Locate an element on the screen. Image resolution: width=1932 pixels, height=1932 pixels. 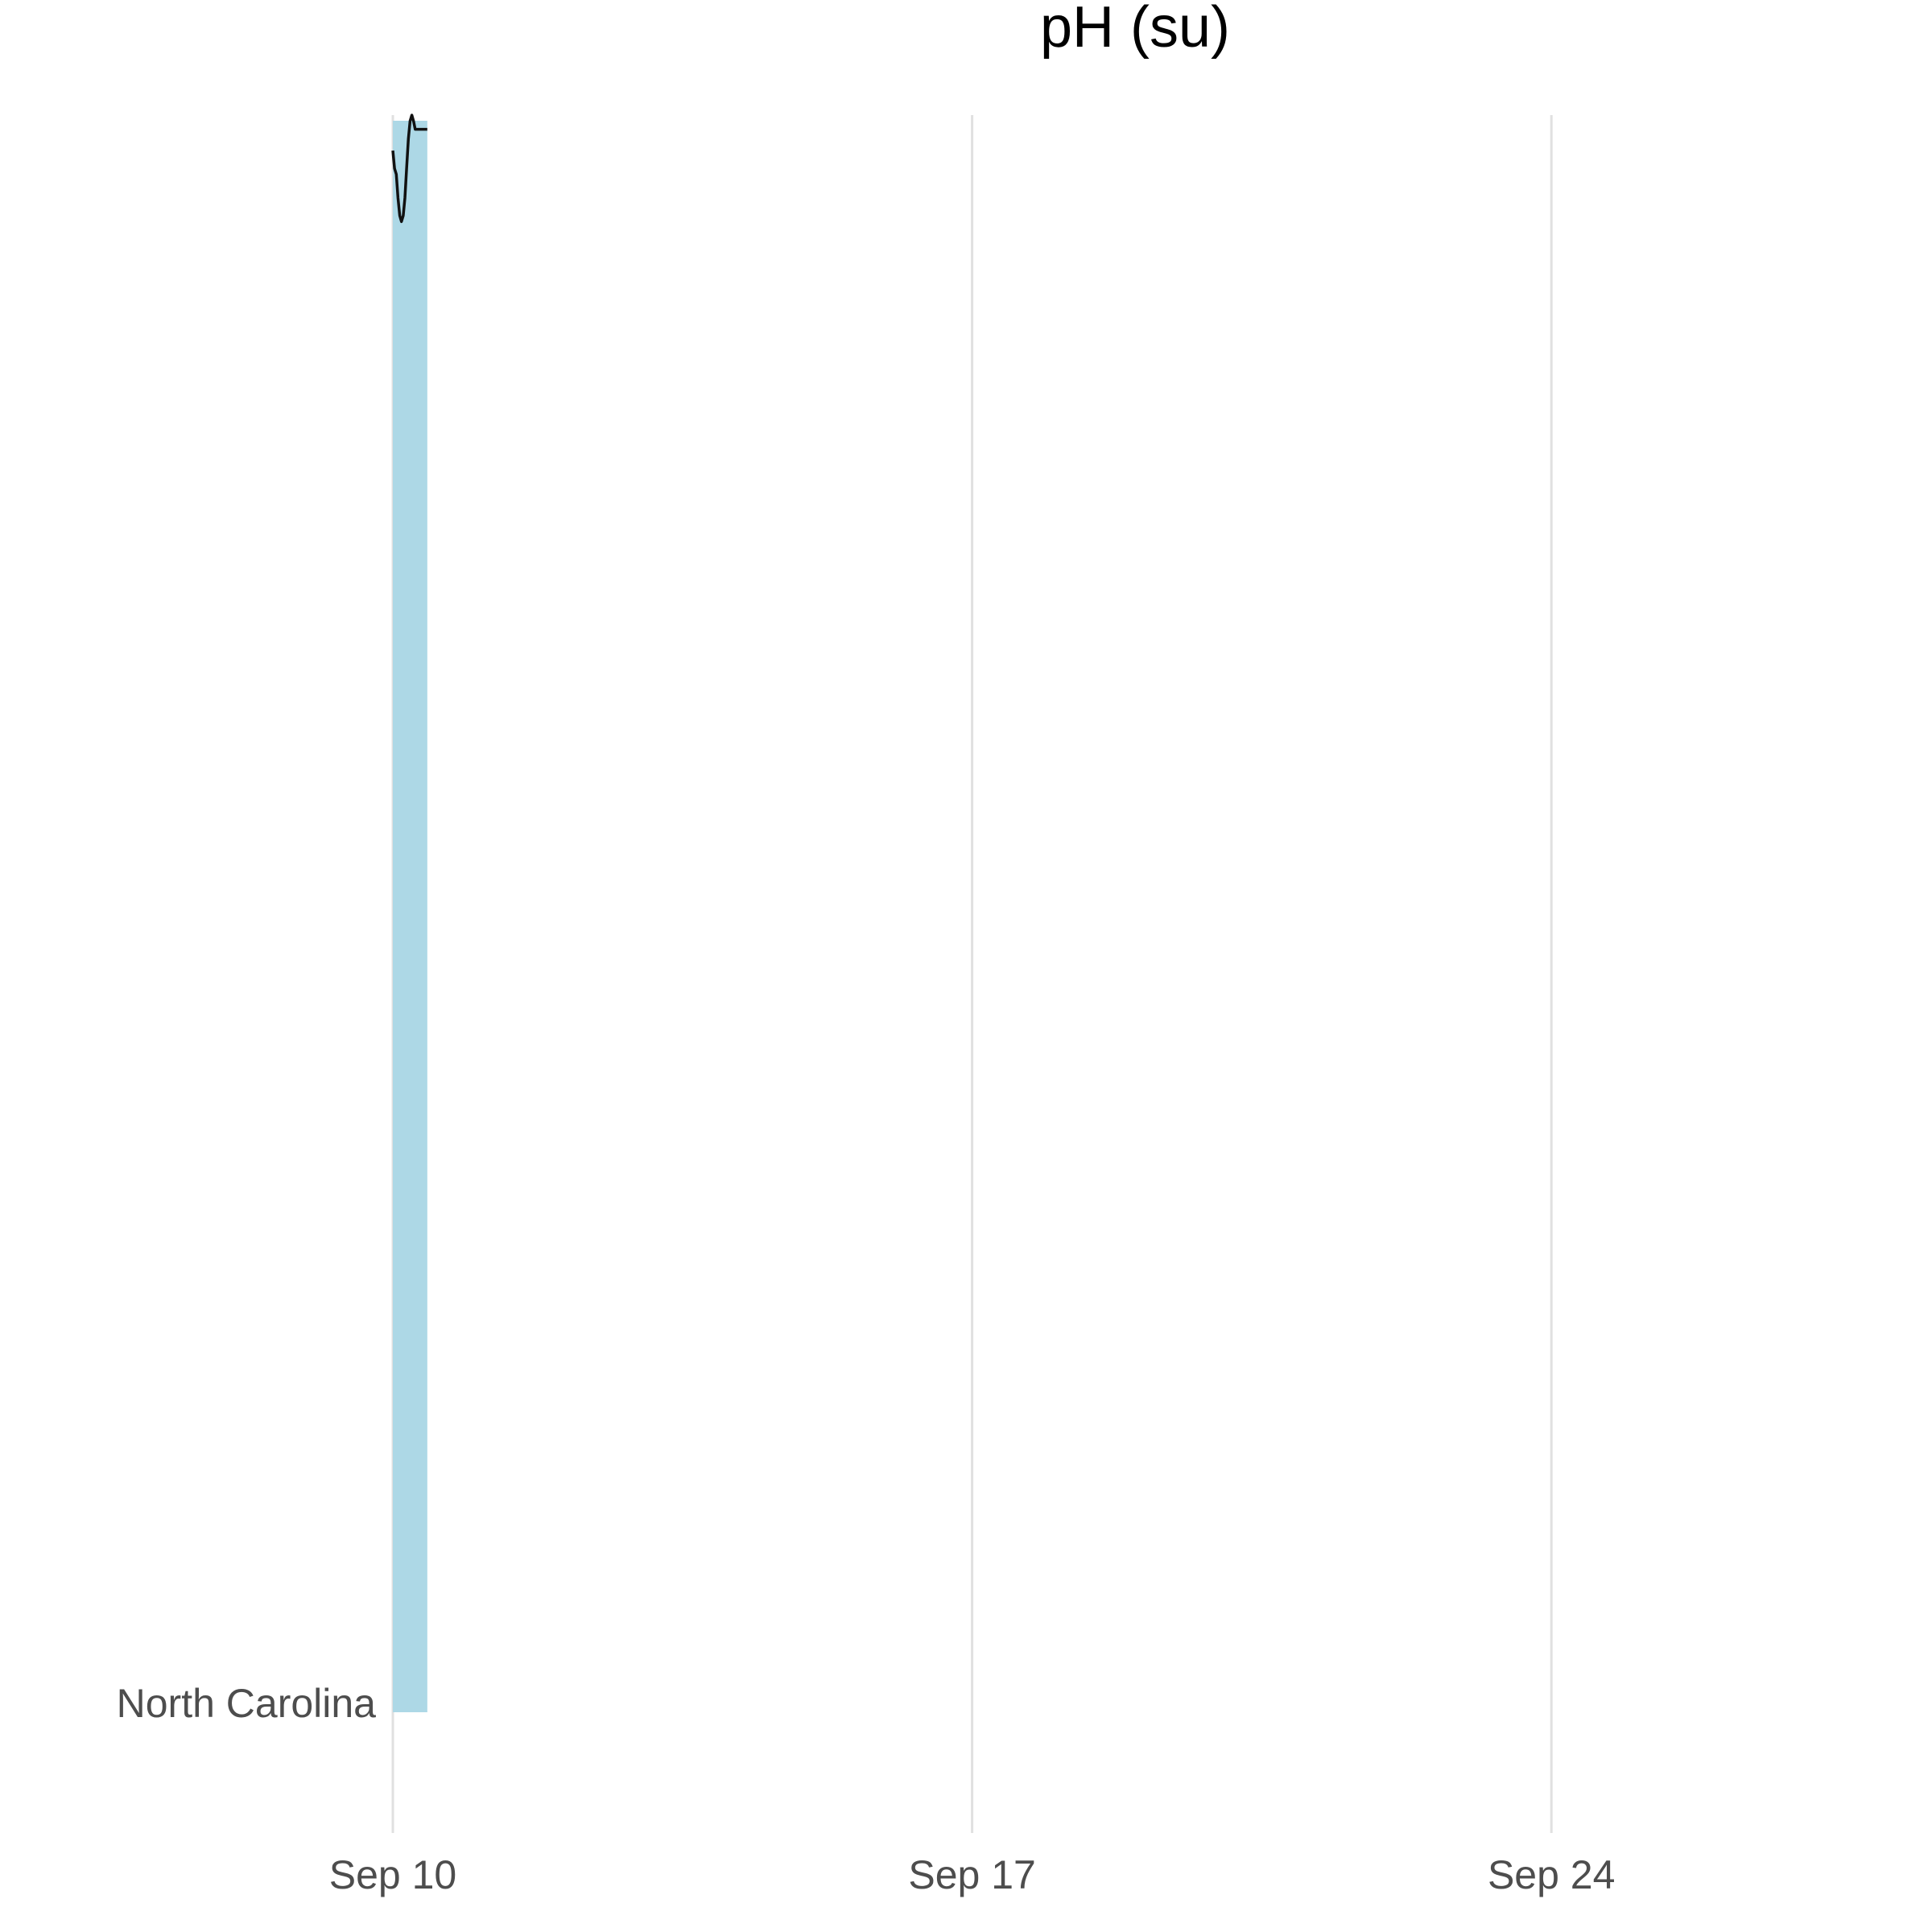
category-label: North Carolina is located at coordinates (247, 1703).